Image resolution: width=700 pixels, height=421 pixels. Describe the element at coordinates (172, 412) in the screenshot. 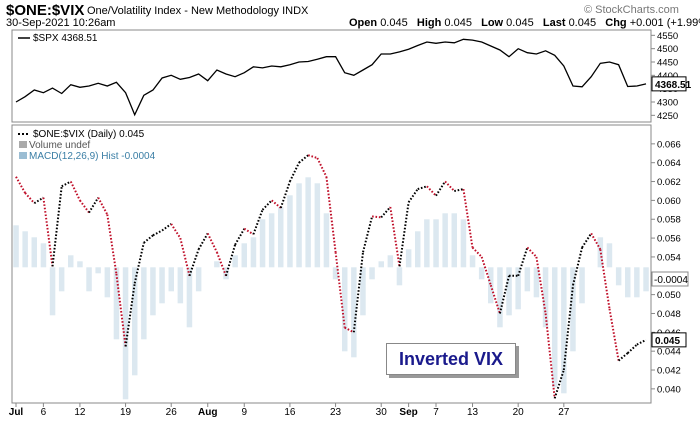

I see `x-tick-label: 26` at that location.